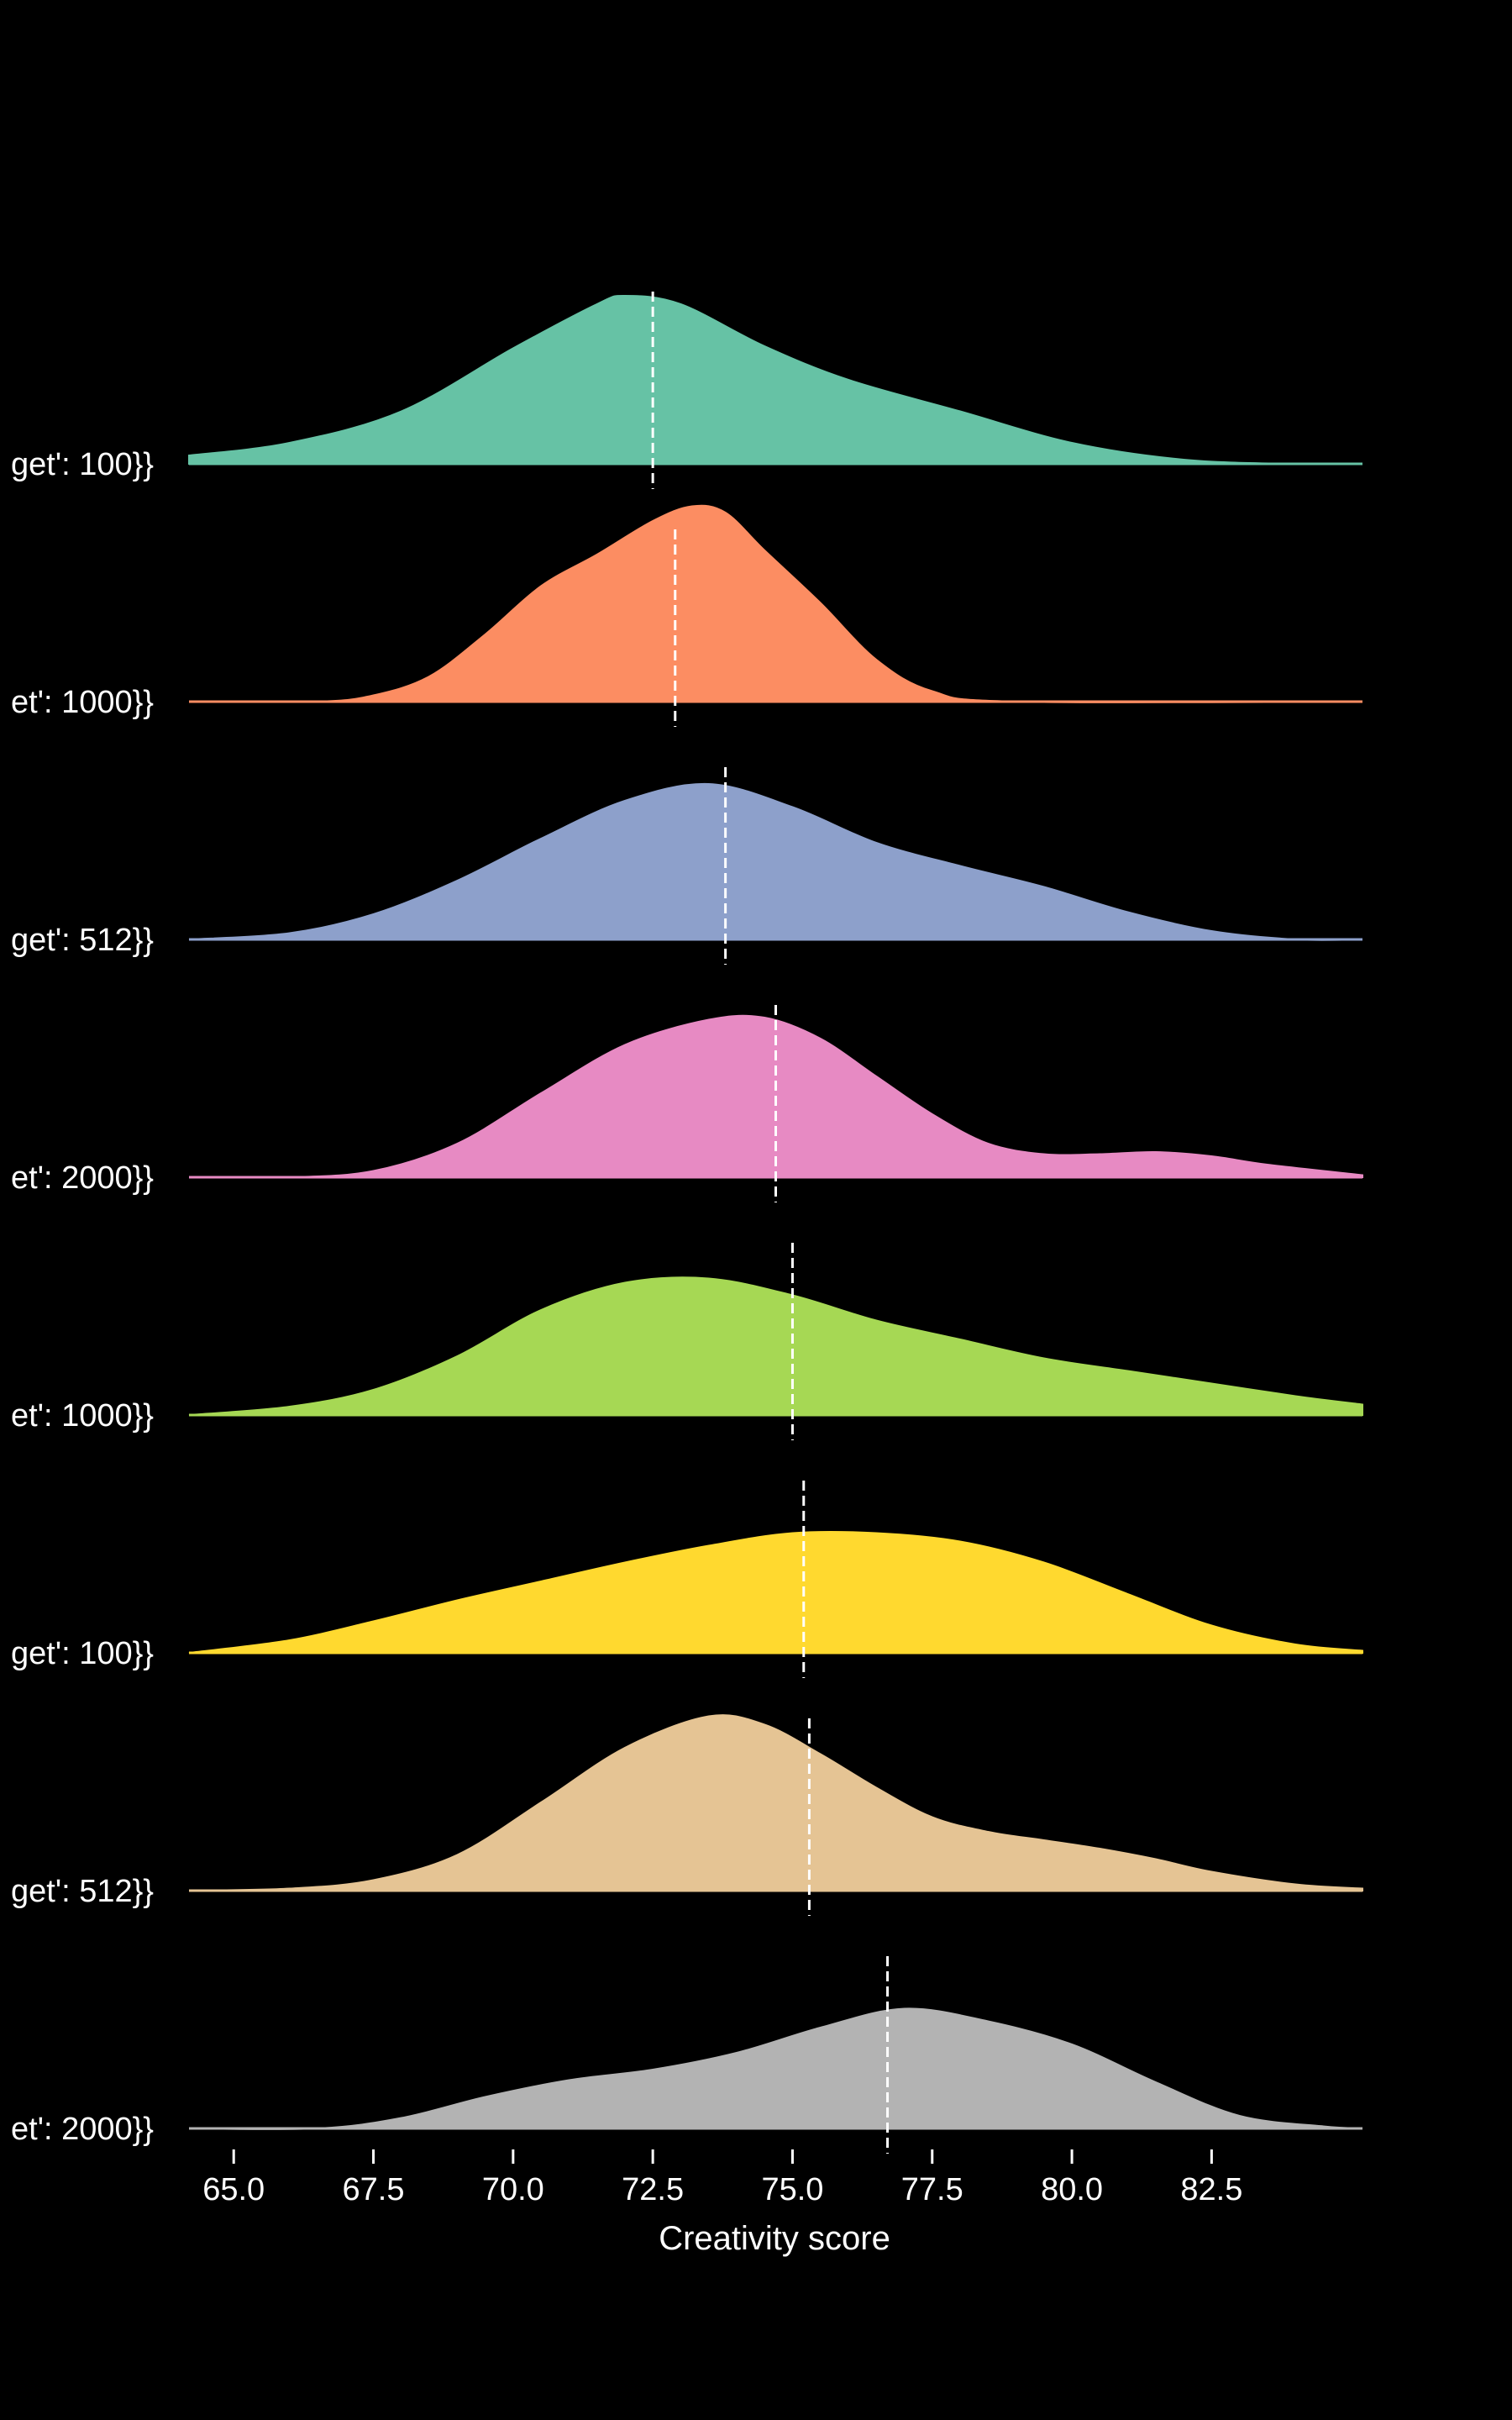 The image size is (1512, 2420). I want to click on ridge-3: get': 512}}, so click(687, 866).